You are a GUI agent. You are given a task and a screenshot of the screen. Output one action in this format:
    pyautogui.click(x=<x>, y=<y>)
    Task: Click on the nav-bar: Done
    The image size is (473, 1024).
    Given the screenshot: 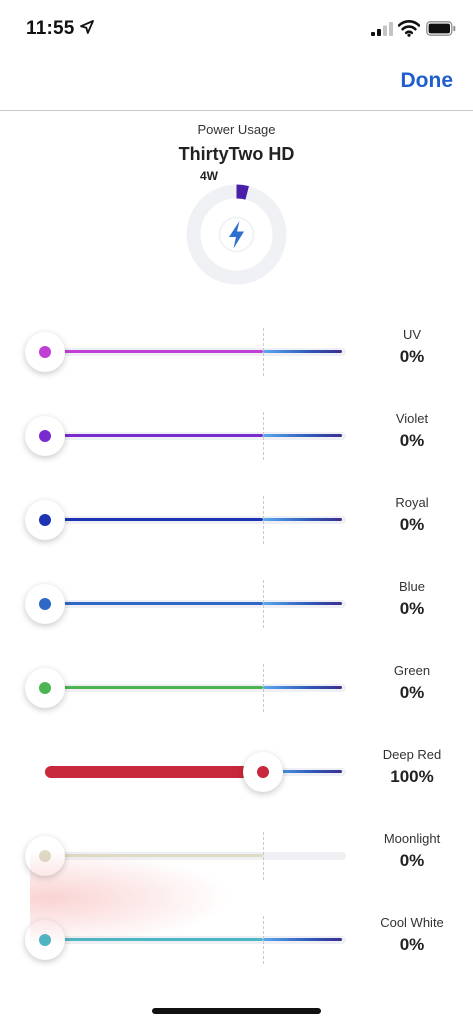 What is the action you would take?
    pyautogui.click(x=236, y=82)
    